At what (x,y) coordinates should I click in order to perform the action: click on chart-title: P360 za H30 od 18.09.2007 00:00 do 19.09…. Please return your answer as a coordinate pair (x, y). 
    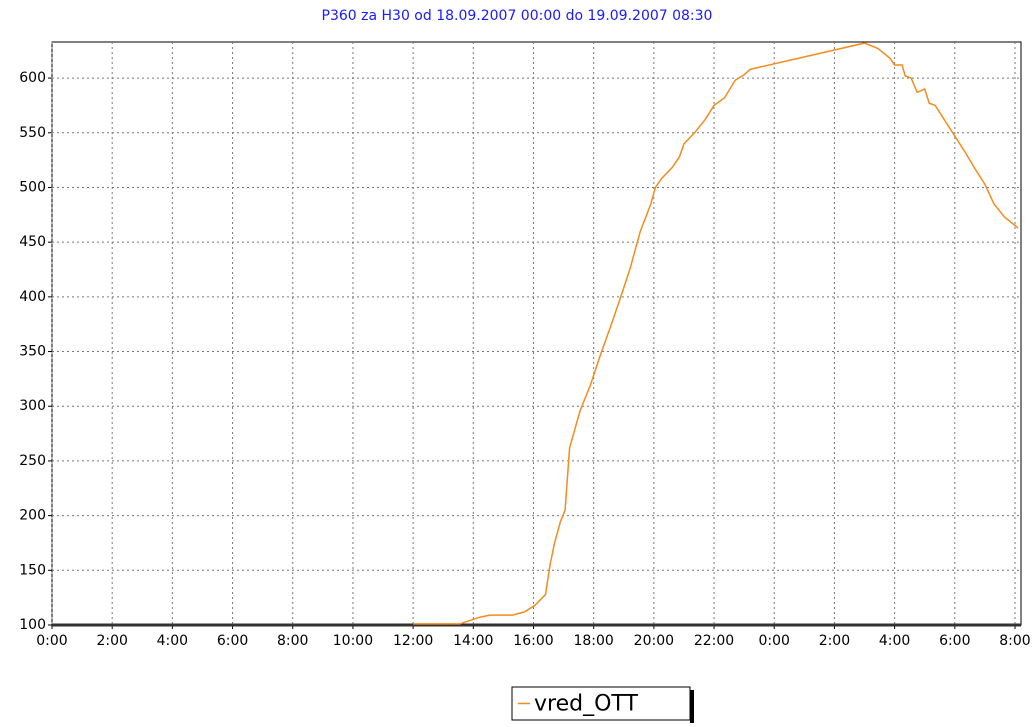
    Looking at the image, I should click on (517, 16).